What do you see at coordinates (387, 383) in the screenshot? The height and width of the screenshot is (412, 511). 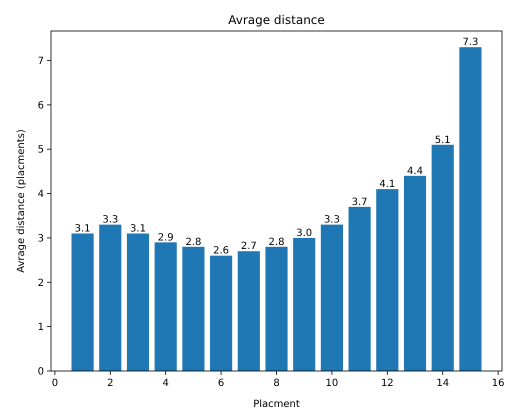 I see `x-tick-label: 12` at bounding box center [387, 383].